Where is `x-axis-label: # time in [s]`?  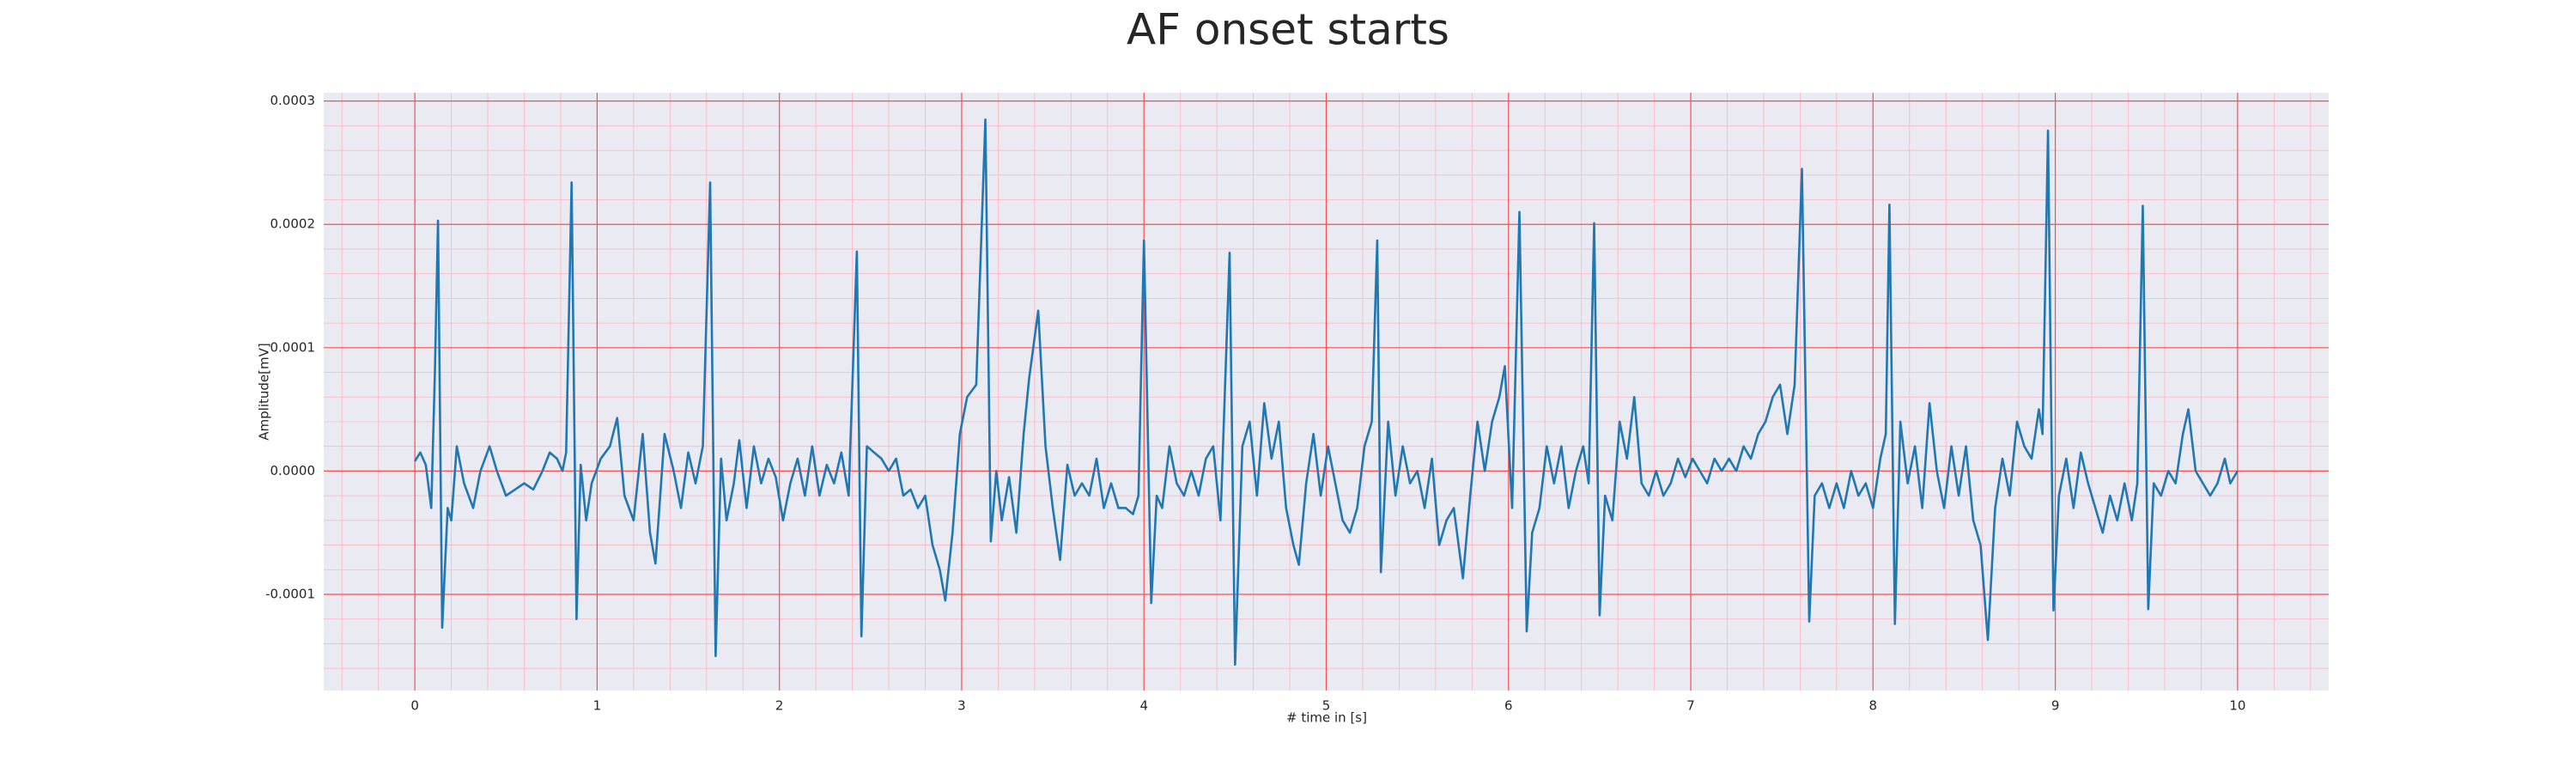
x-axis-label: # time in [s] is located at coordinates (1327, 718).